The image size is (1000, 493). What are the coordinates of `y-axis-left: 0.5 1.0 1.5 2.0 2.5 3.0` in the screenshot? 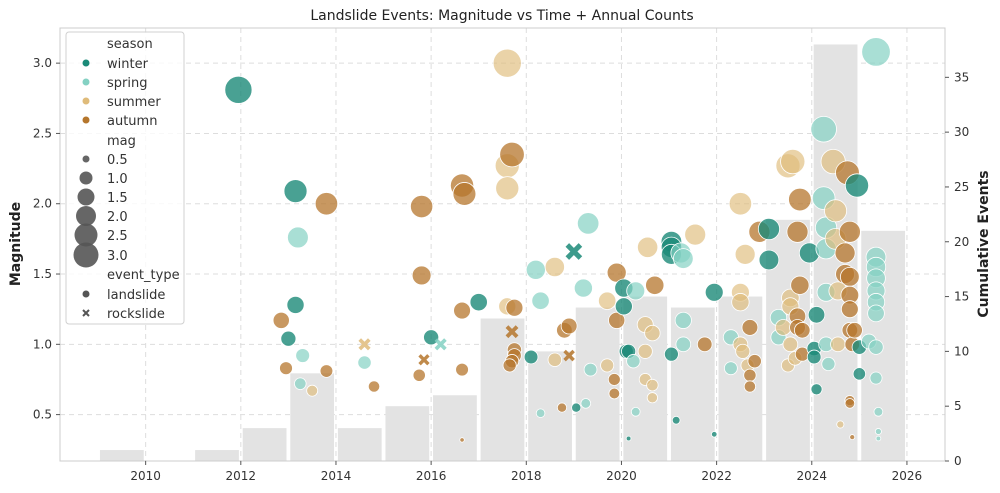 It's located at (46, 239).